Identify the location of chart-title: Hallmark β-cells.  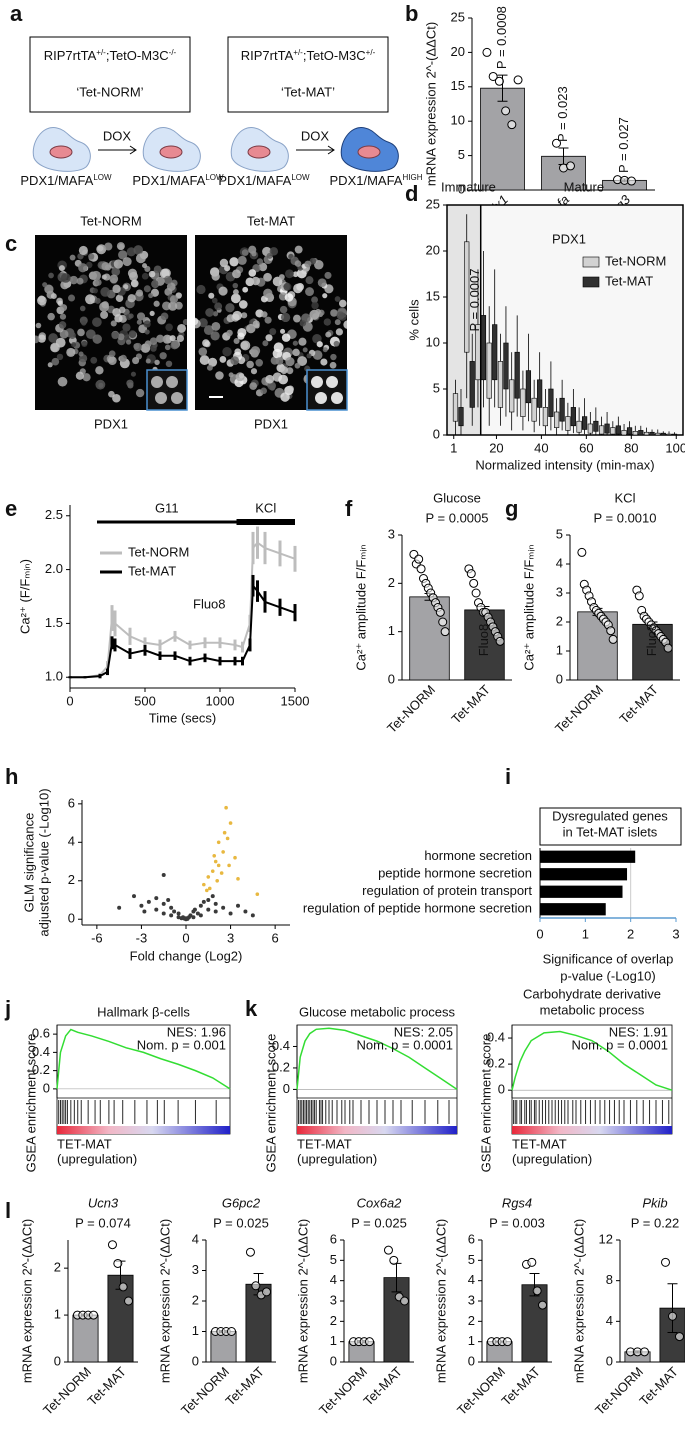
(143, 1011).